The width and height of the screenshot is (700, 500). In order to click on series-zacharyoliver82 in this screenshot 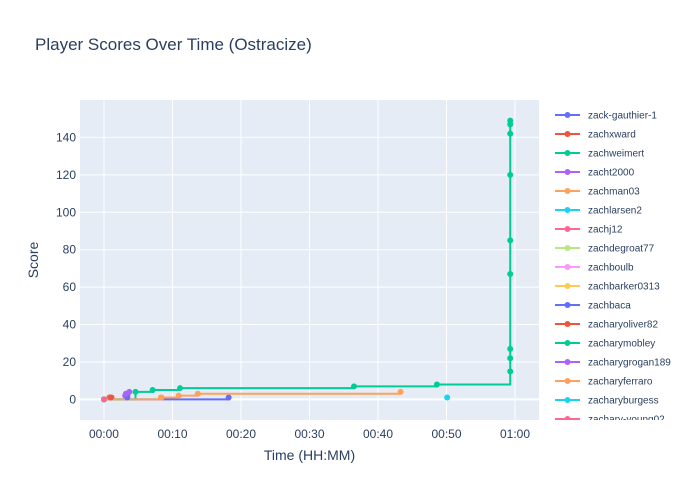, I will do `click(110, 397)`.